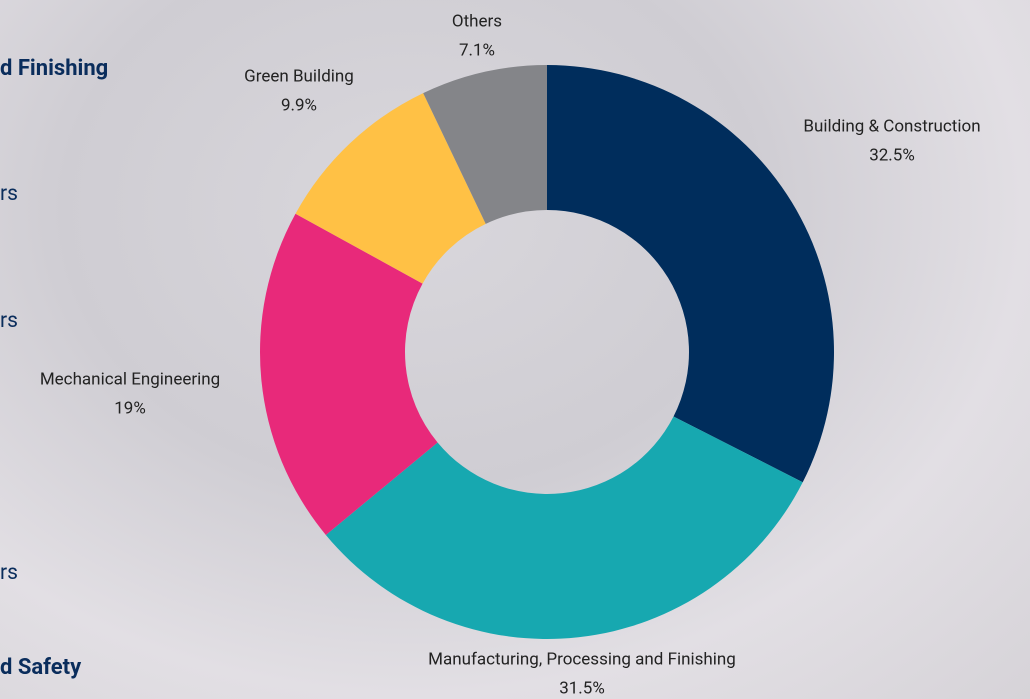 Image resolution: width=1030 pixels, height=699 pixels. I want to click on slice-label: Green Building, so click(299, 76).